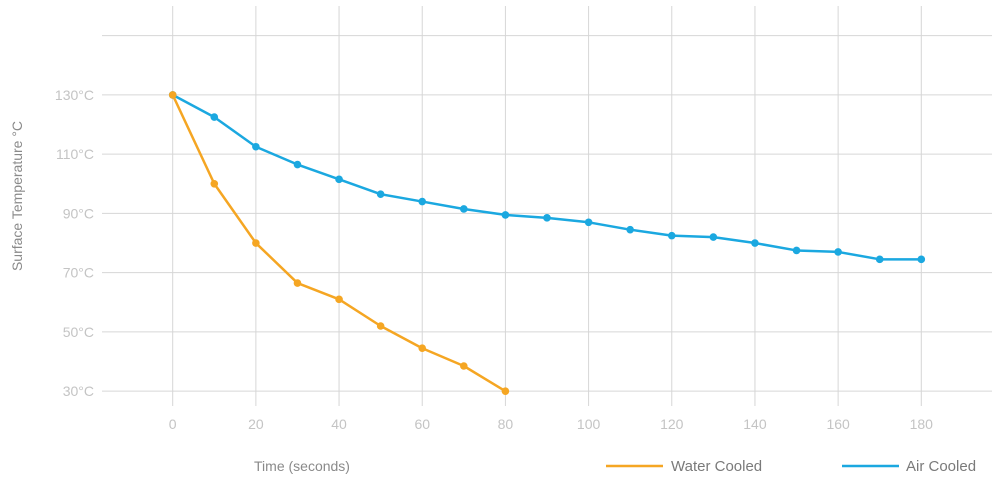 Image resolution: width=1008 pixels, height=478 pixels. Describe the element at coordinates (791, 466) in the screenshot. I see `legend: Water Cooled Air Cooled` at that location.